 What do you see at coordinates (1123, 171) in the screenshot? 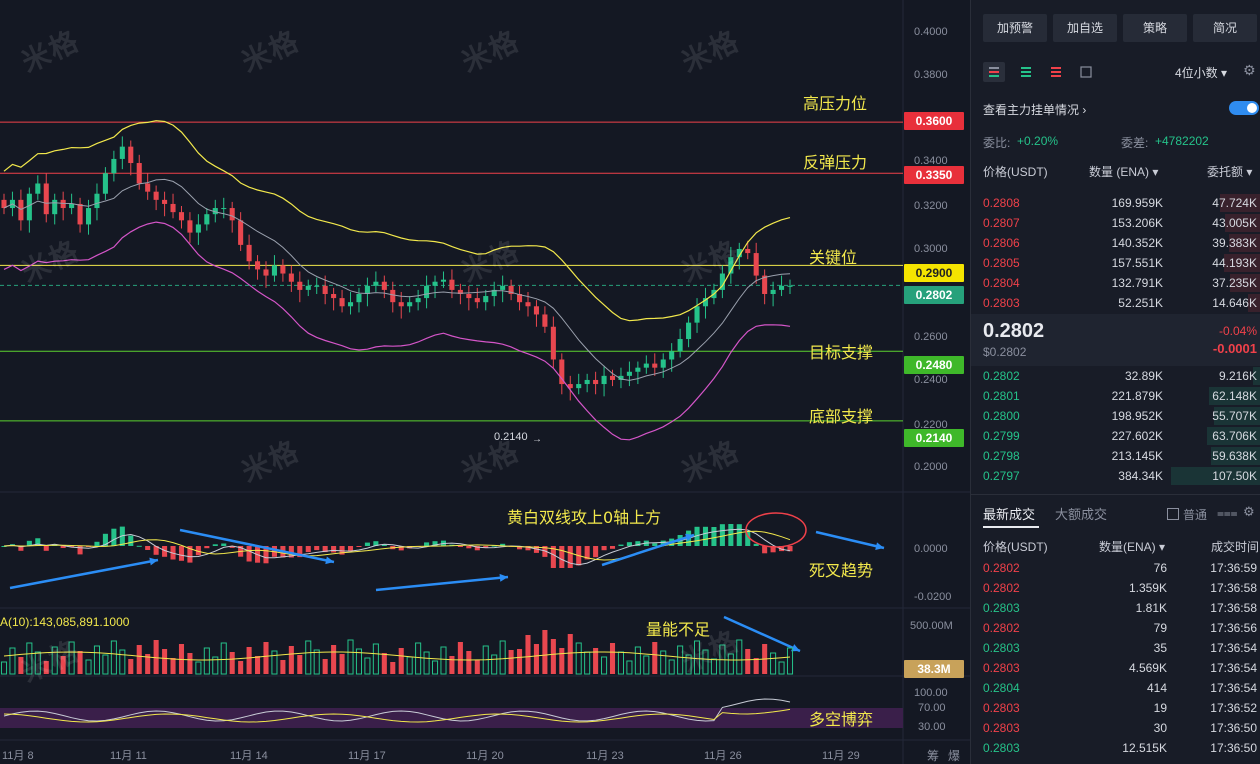
I see `header-qty: 数量 (ENA) ▾` at bounding box center [1123, 171].